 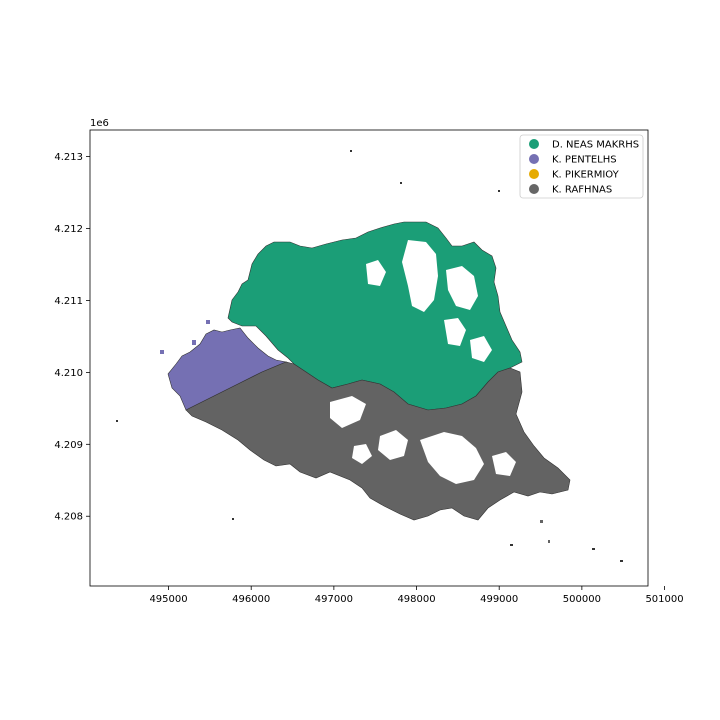 What do you see at coordinates (664, 599) in the screenshot?
I see `x-tick-label: 501000` at bounding box center [664, 599].